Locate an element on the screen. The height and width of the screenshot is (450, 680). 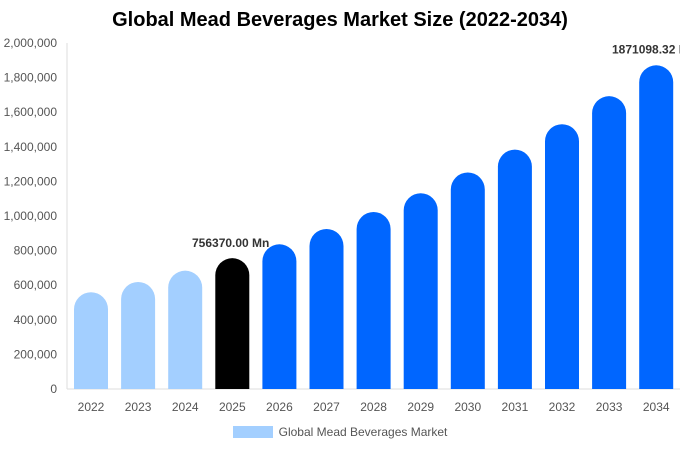
bar-2034 is located at coordinates (656, 227).